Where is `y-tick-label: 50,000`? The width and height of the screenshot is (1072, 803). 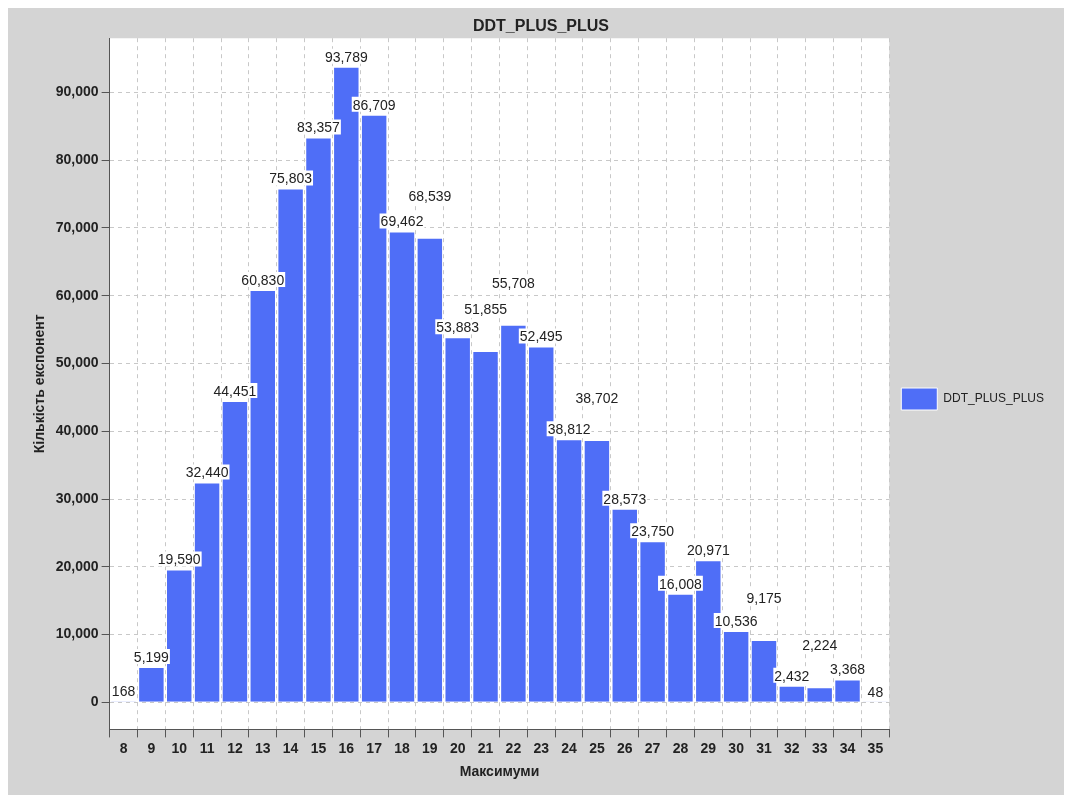 y-tick-label: 50,000 is located at coordinates (77, 362).